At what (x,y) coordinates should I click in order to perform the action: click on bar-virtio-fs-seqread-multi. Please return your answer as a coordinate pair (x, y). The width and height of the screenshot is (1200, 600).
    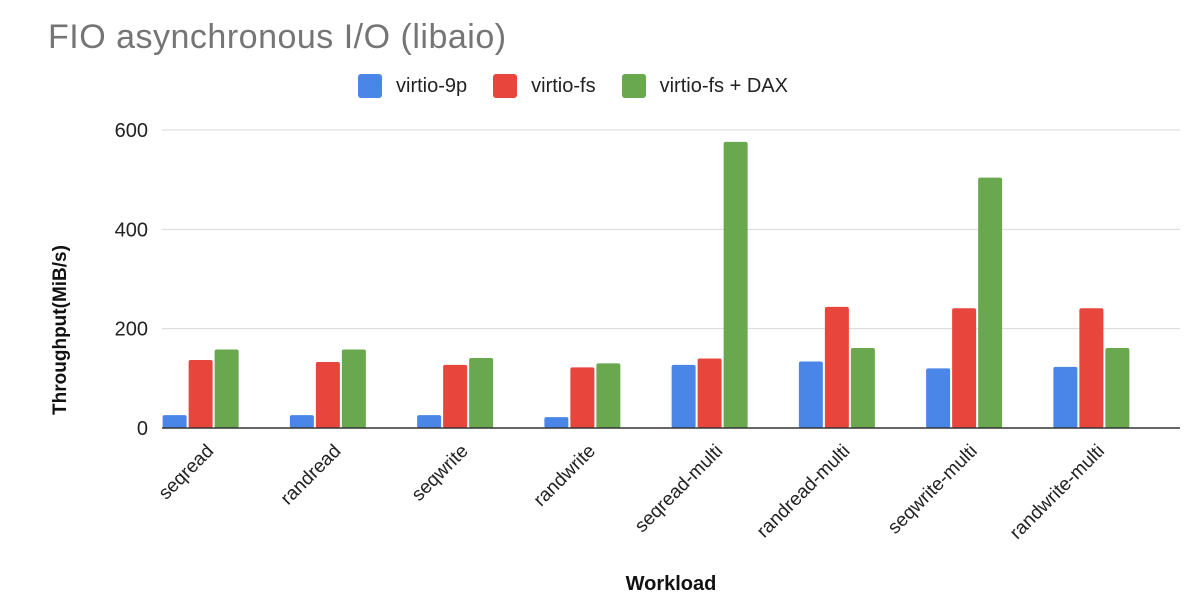
    Looking at the image, I should click on (709, 393).